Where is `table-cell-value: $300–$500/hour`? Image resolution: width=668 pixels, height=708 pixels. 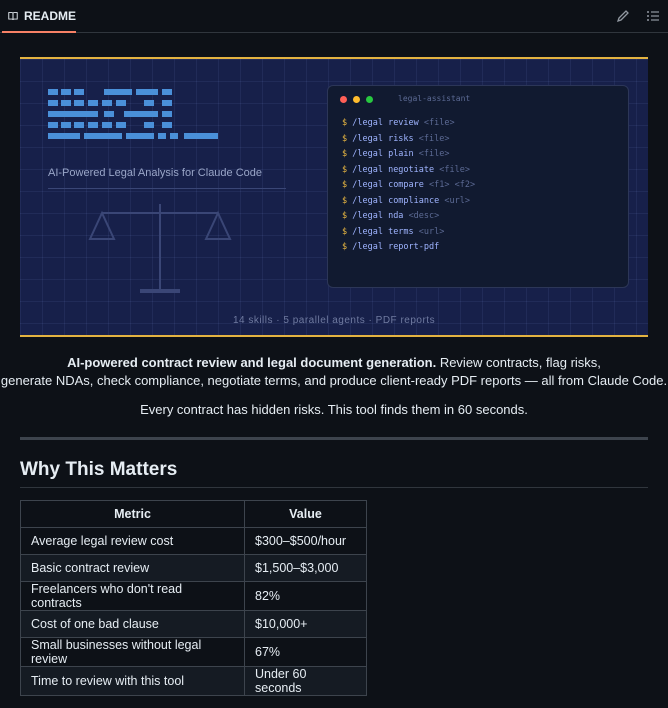 table-cell-value: $300–$500/hour is located at coordinates (305, 541).